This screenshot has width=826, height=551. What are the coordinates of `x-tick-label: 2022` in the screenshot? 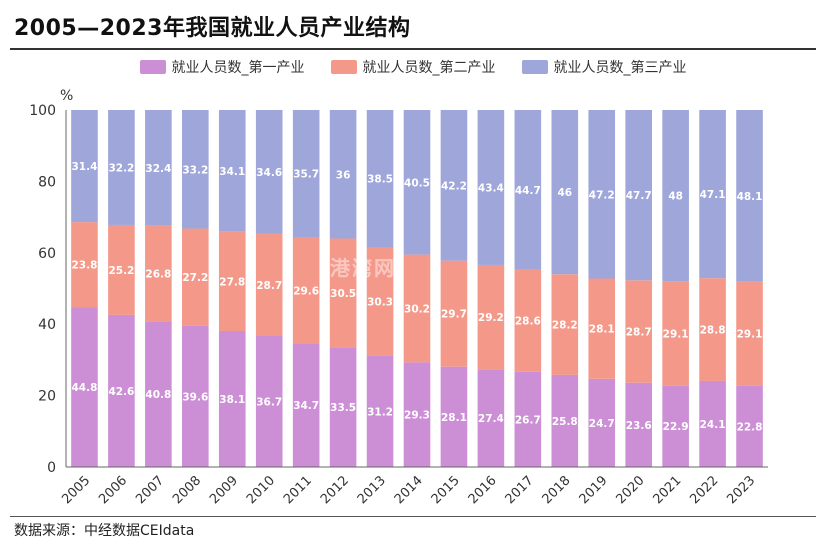 It's located at (704, 490).